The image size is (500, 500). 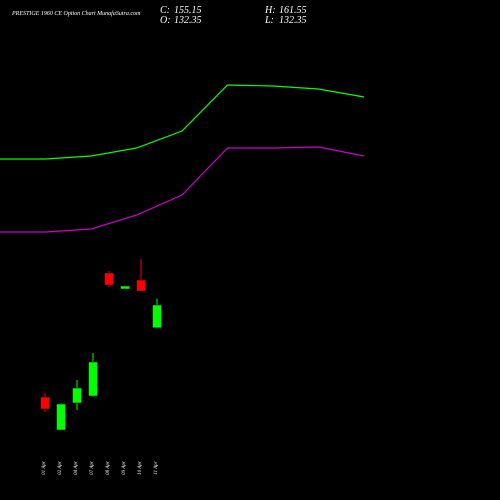 What do you see at coordinates (60, 468) in the screenshot?
I see `x-tick-label: 02 Apr` at bounding box center [60, 468].